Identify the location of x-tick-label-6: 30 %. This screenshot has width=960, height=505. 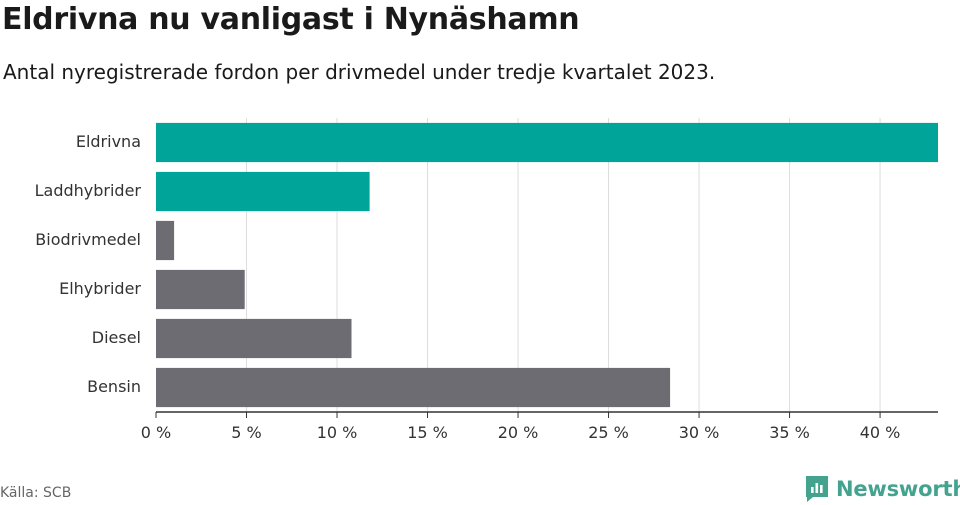
(699, 432).